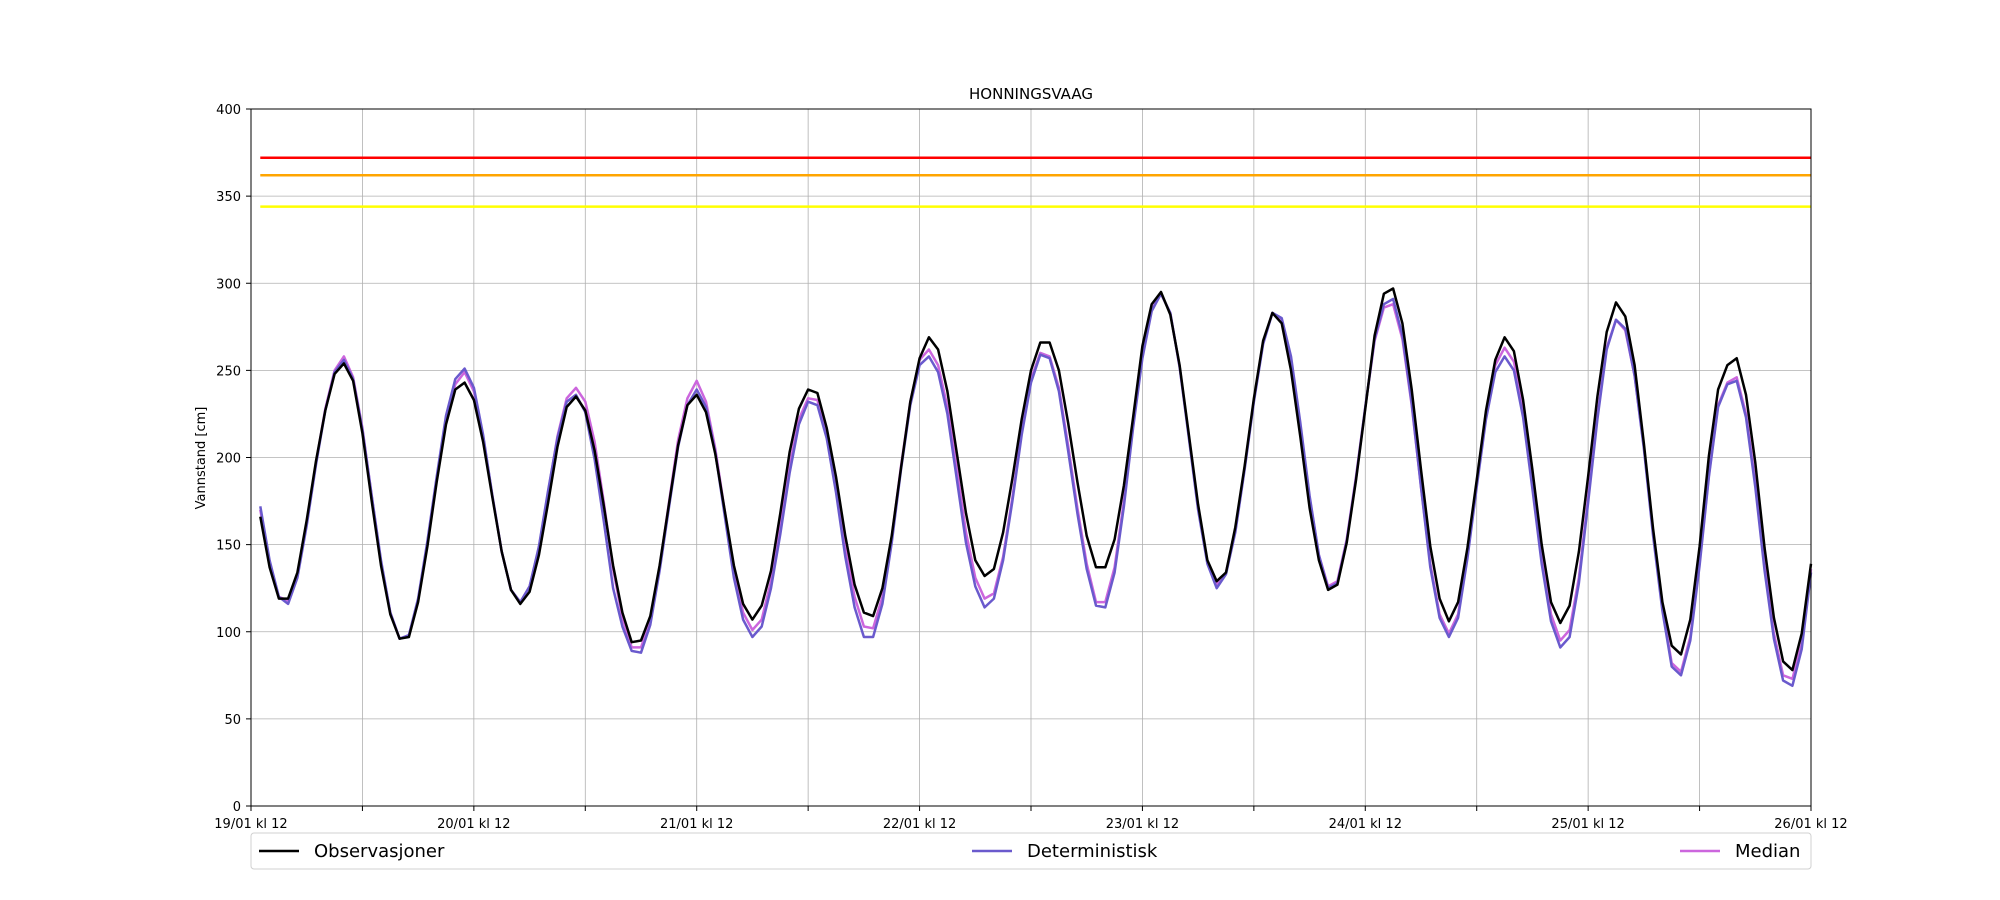  What do you see at coordinates (1767, 851) in the screenshot?
I see `legend-label-median: Median` at bounding box center [1767, 851].